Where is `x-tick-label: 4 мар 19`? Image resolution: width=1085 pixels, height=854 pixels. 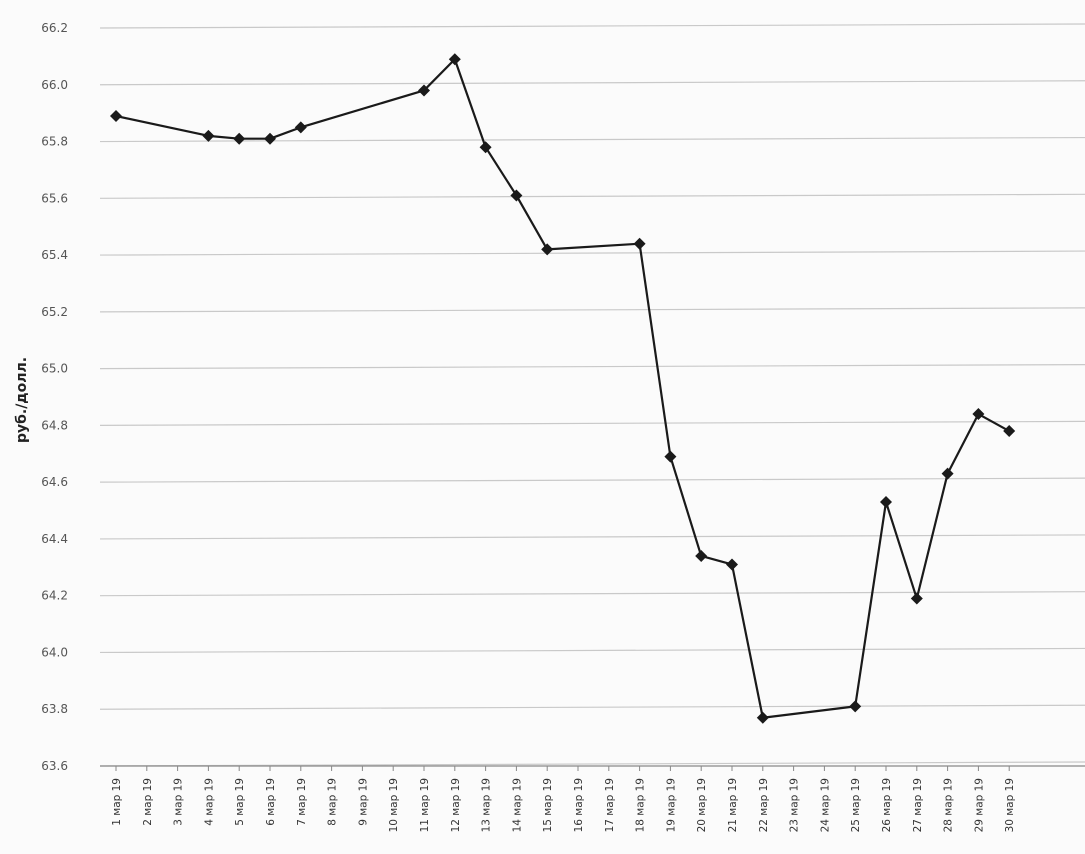 x-tick-label: 4 мар 19 is located at coordinates (209, 802).